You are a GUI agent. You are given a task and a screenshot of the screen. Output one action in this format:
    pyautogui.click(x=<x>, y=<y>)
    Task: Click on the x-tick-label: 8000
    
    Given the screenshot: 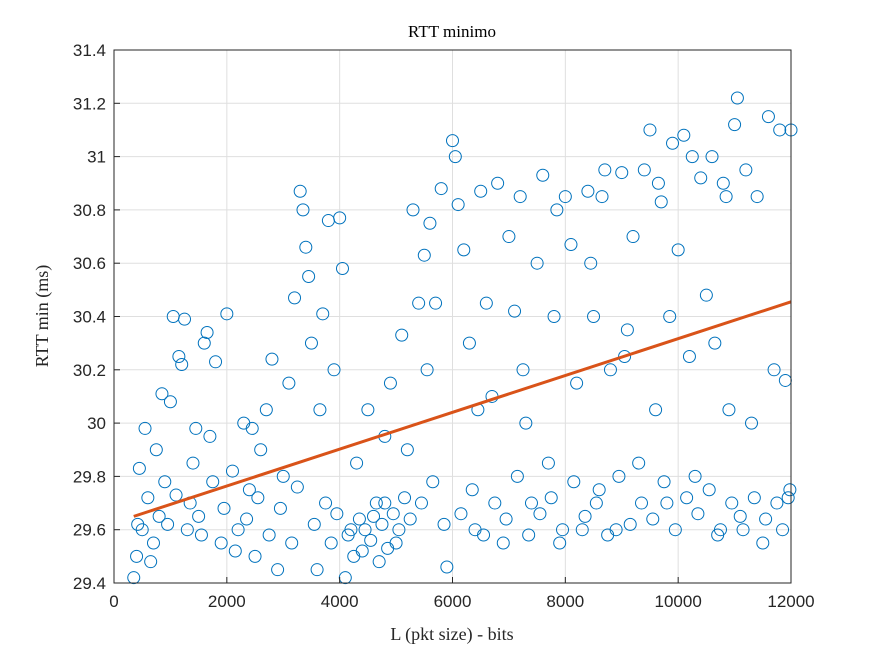 What is the action you would take?
    pyautogui.click(x=565, y=601)
    